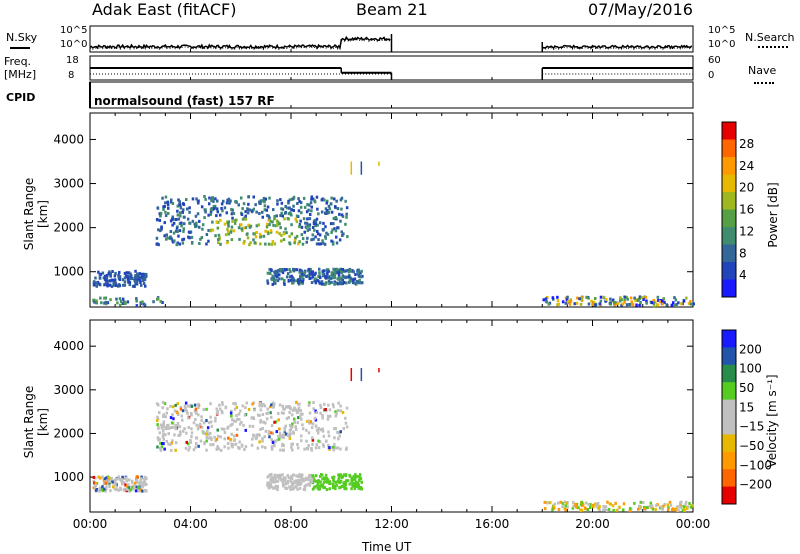 The width and height of the screenshot is (800, 554). What do you see at coordinates (764, 83) in the screenshot?
I see `nave-legend-dots` at bounding box center [764, 83].